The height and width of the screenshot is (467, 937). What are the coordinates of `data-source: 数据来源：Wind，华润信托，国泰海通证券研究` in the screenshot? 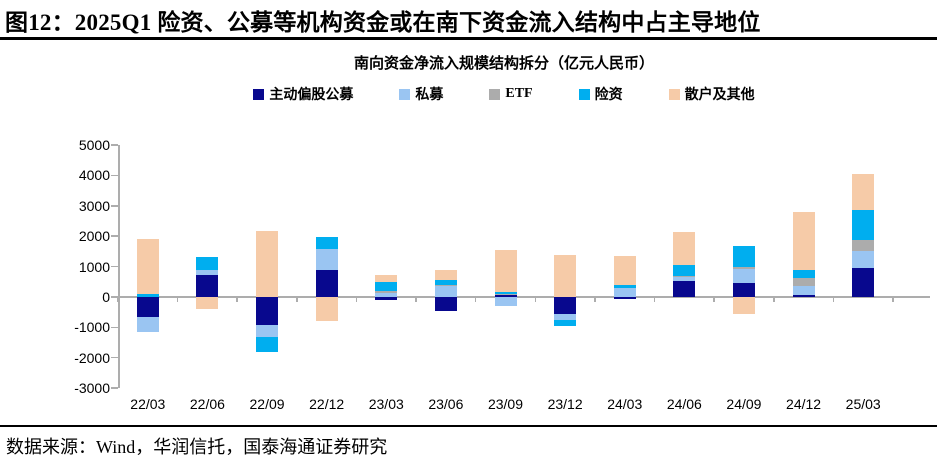 It's located at (197, 447).